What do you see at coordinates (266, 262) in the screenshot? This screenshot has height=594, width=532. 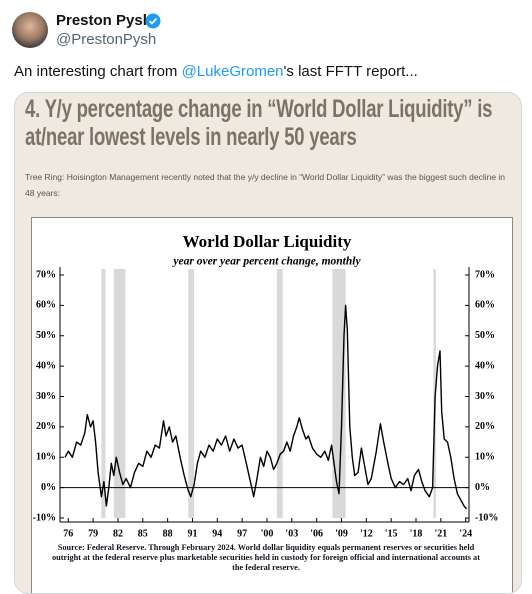 I see `chart-subtitle: year over year percent change, monthly` at bounding box center [266, 262].